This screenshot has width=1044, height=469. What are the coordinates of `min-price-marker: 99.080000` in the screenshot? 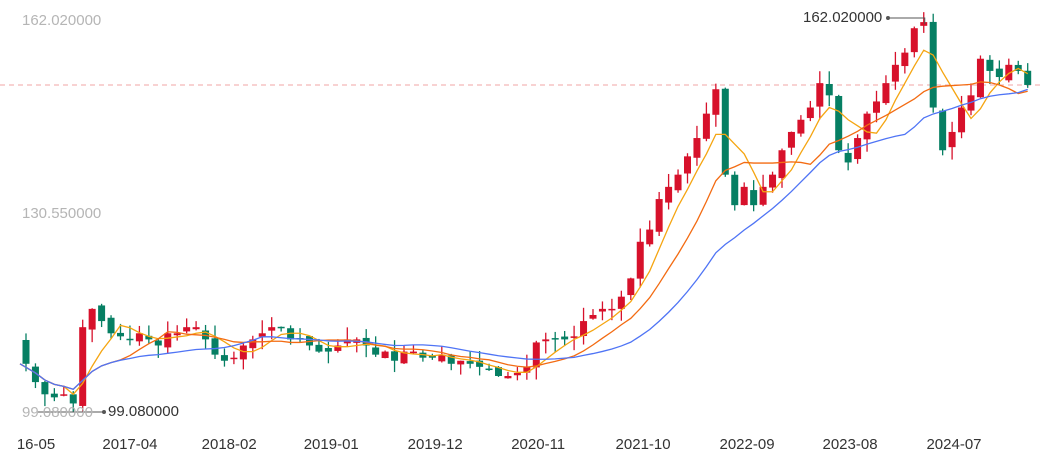 It's located at (143, 411).